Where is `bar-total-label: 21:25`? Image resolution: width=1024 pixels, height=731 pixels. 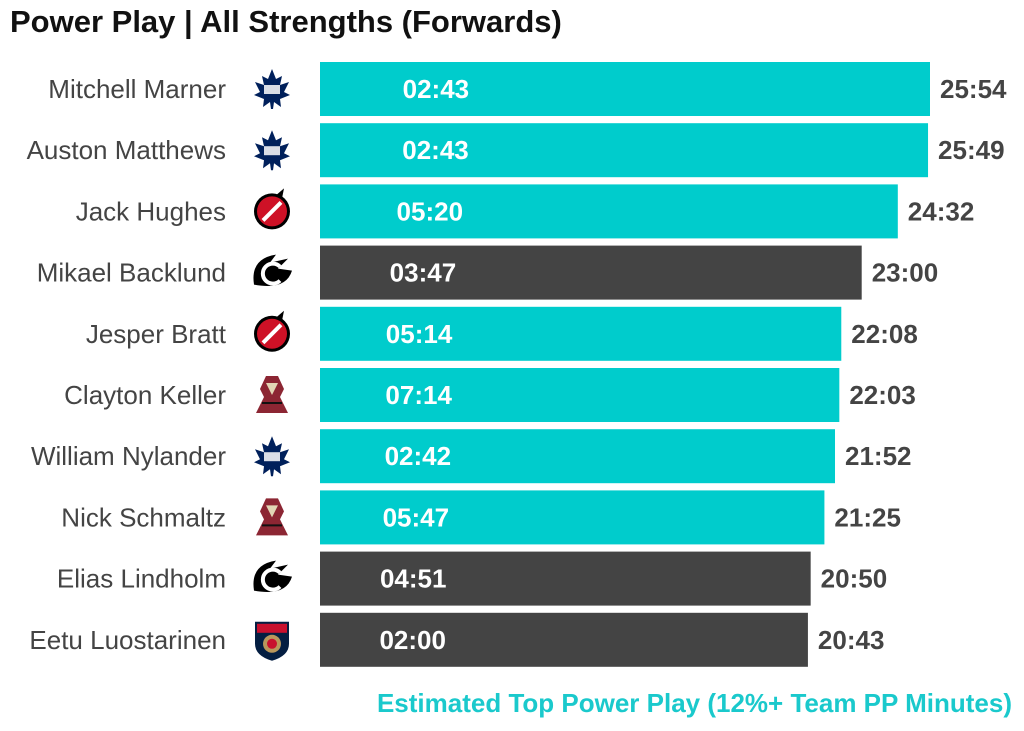
bar-total-label: 21:25 is located at coordinates (867, 517).